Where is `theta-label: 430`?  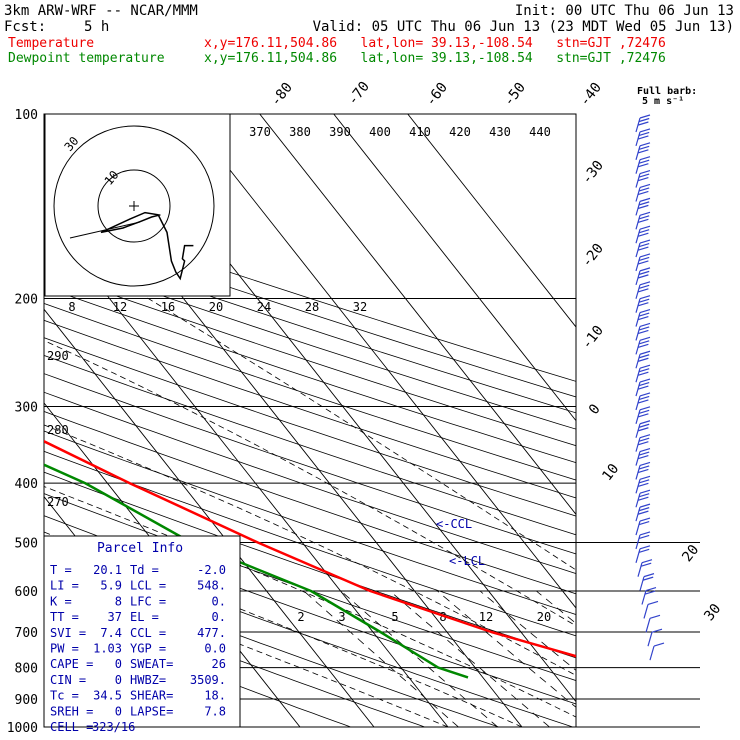
theta-label: 430 is located at coordinates (500, 132).